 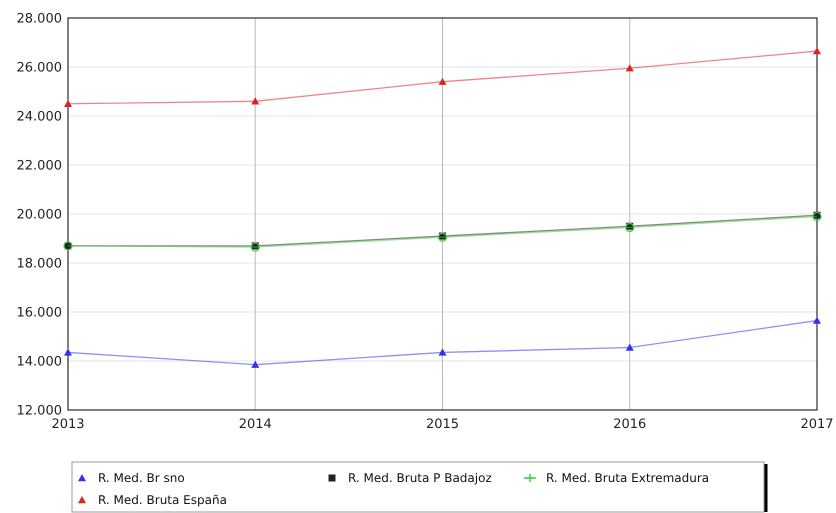 I want to click on y-tick-label: 14.000, so click(x=39, y=362).